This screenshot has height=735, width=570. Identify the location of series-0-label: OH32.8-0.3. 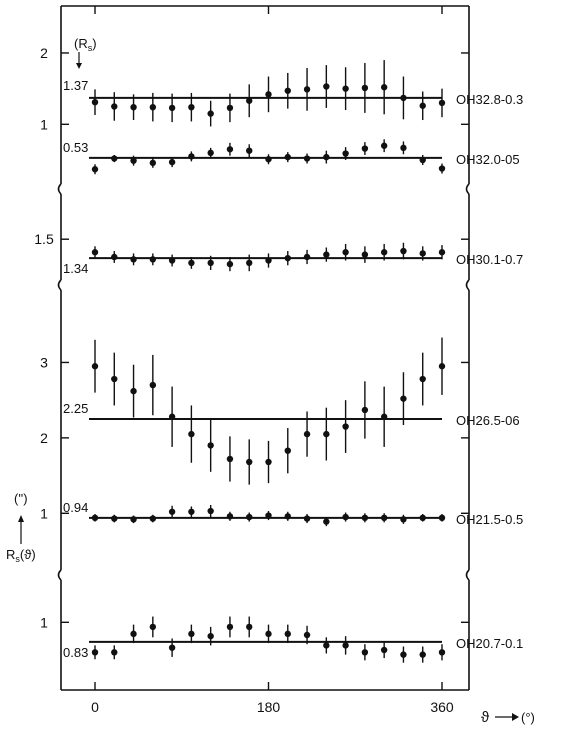
(489, 99).